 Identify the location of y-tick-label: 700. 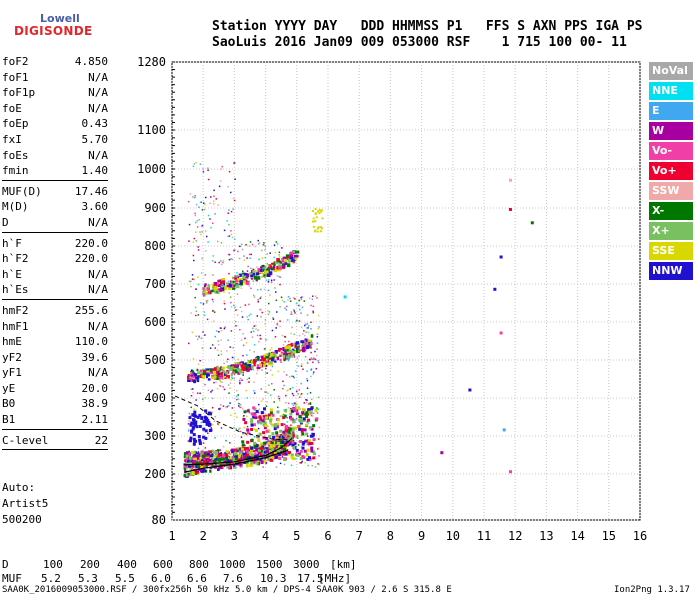
(155, 284).